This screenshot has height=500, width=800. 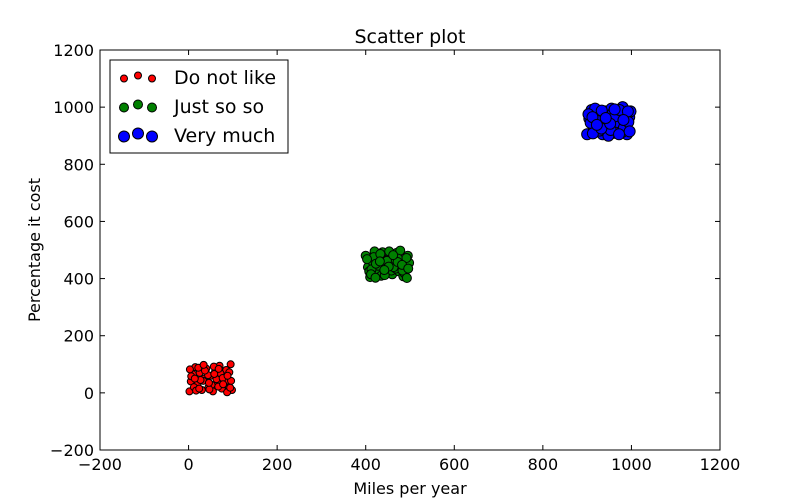 I want to click on y-tick-label: −200, so click(x=72, y=450).